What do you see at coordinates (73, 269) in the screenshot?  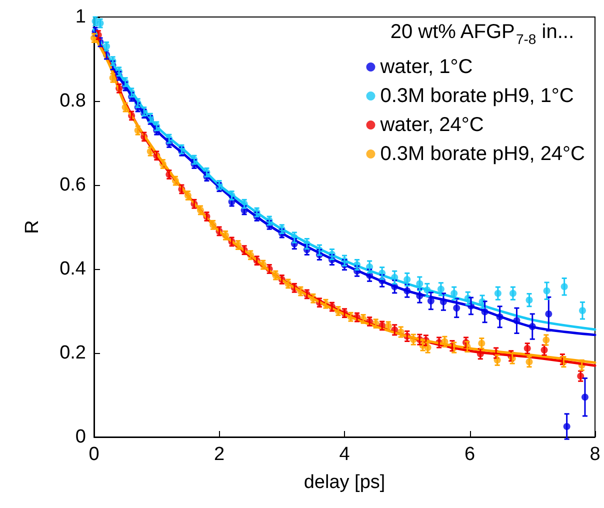 I see `y-tick-label: 0.4` at bounding box center [73, 269].